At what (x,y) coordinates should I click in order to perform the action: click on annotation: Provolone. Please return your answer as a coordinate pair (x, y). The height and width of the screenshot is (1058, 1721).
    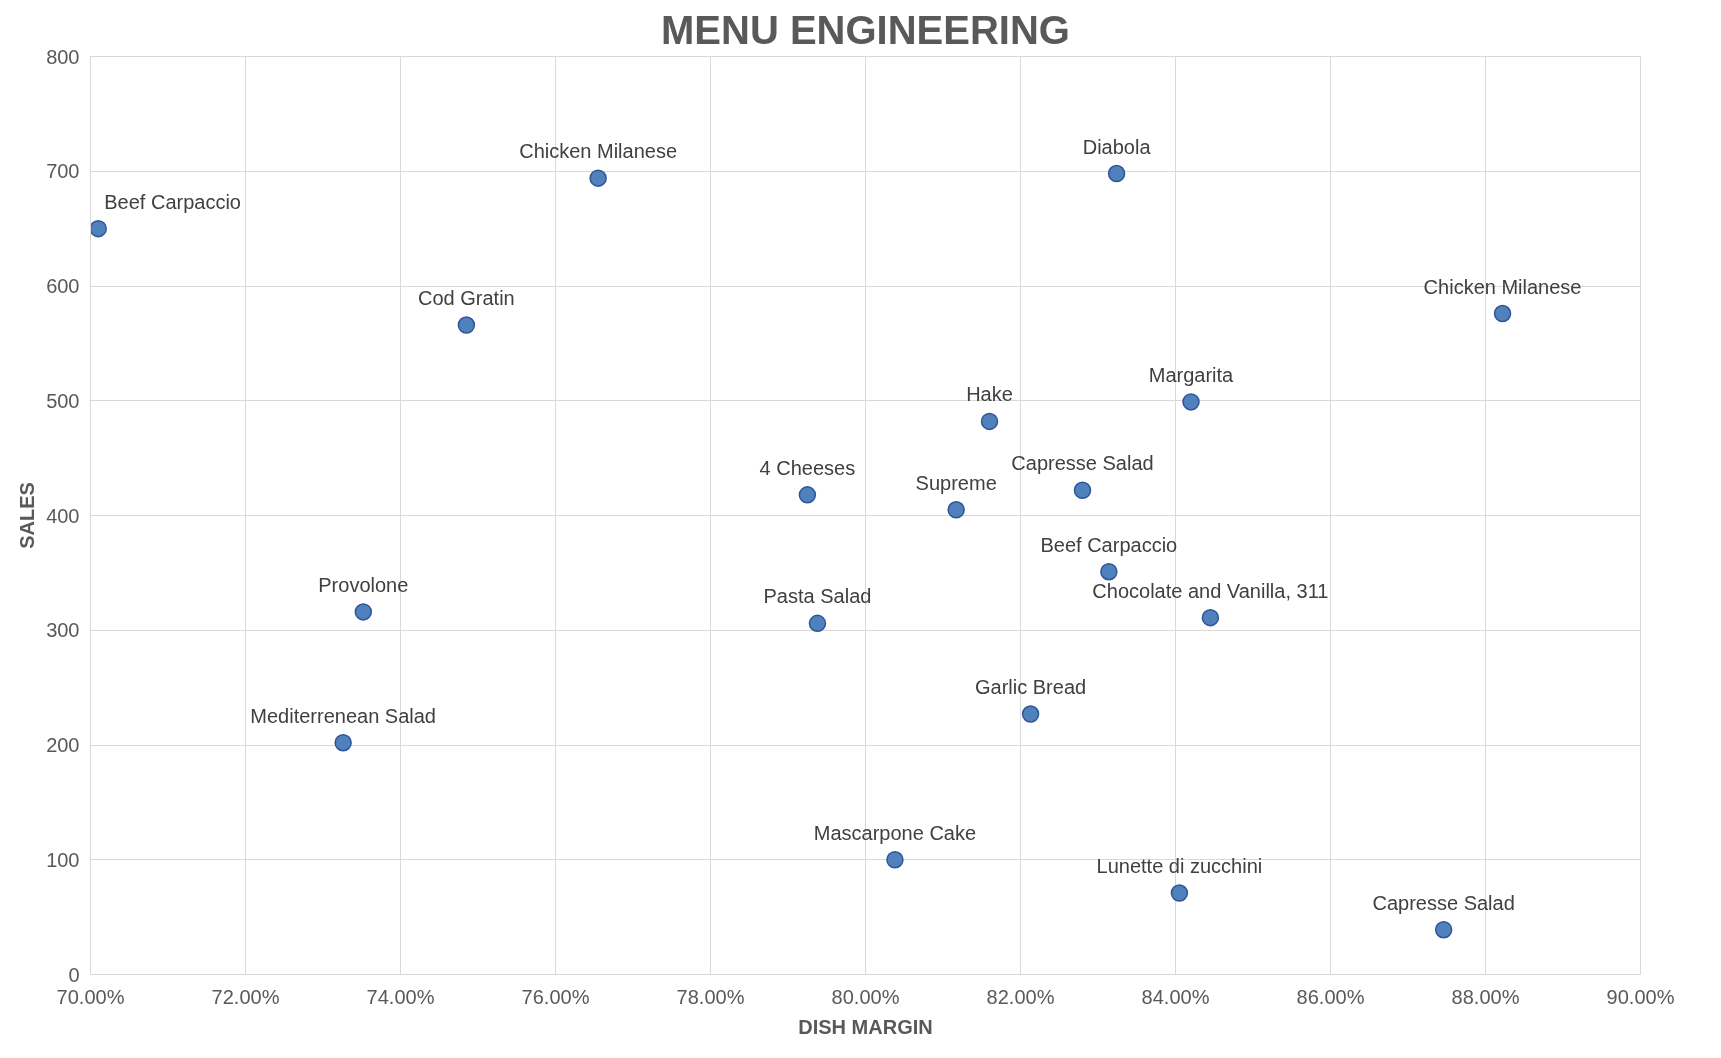
    Looking at the image, I should click on (363, 584).